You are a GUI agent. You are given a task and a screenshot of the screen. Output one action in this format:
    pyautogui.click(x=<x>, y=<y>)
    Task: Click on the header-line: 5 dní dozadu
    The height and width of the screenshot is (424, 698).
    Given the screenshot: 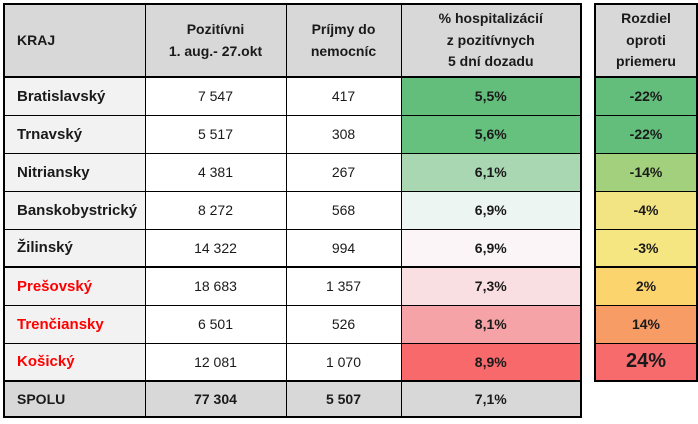 What is the action you would take?
    pyautogui.click(x=490, y=61)
    